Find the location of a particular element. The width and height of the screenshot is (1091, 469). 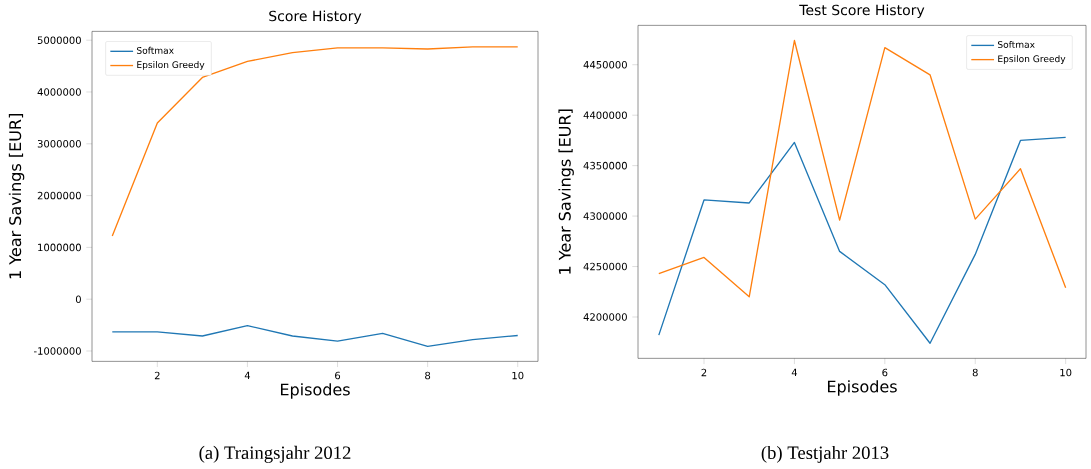

y-tick-label: 4250000 is located at coordinates (605, 266).